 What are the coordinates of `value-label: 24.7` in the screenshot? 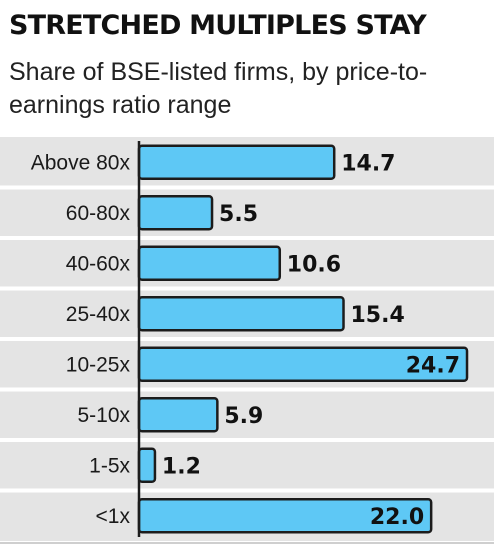 It's located at (433, 365).